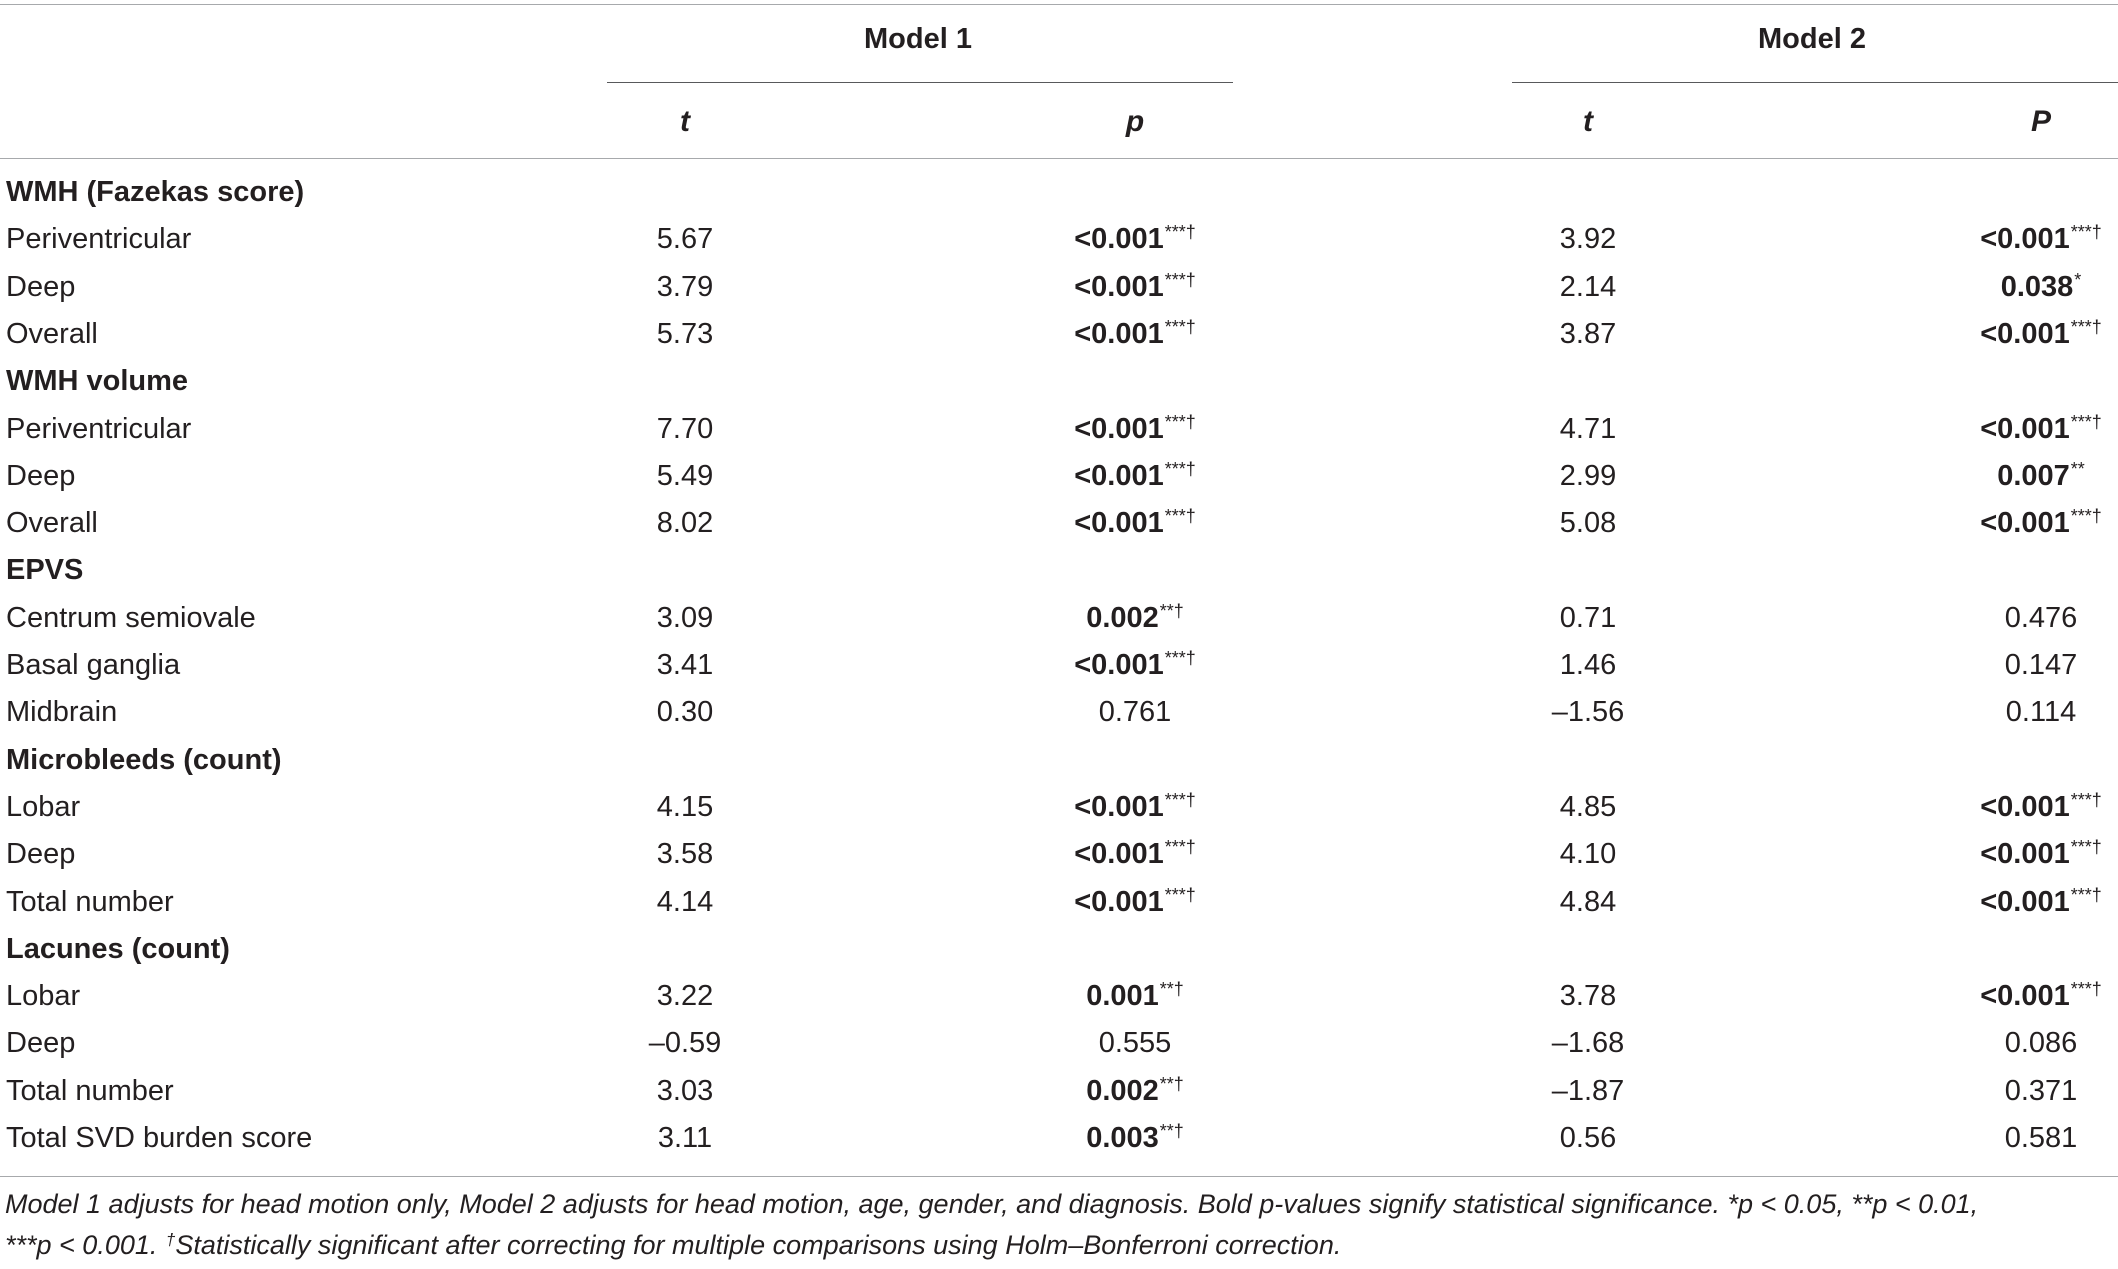 Image resolution: width=2118 pixels, height=1269 pixels. Describe the element at coordinates (1135, 712) in the screenshot. I see `cell-p-model1: 0.761` at that location.